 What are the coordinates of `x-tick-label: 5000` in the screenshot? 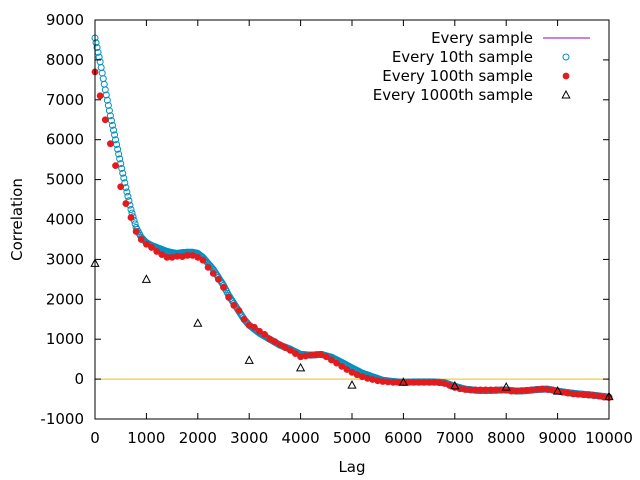 It's located at (352, 438).